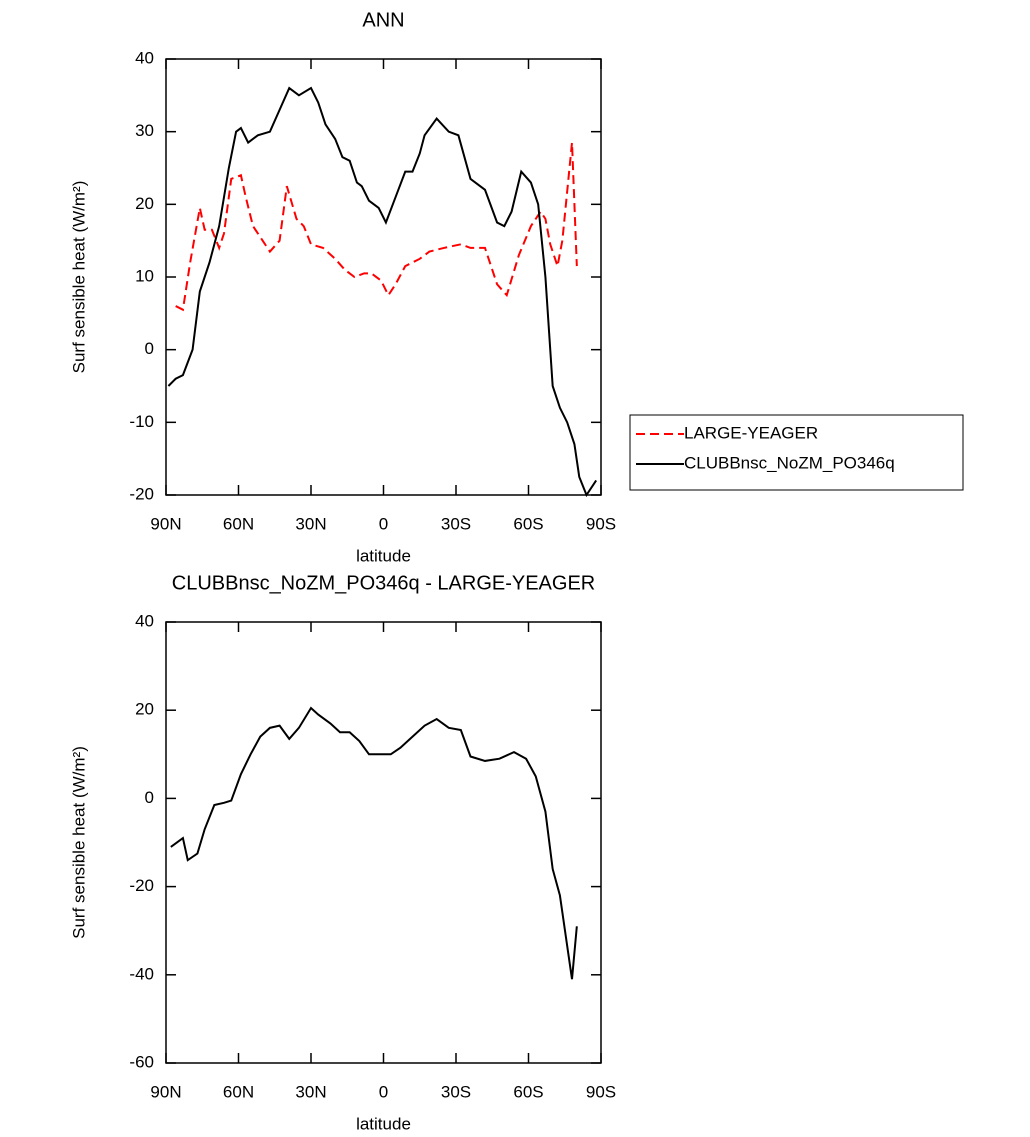 The image size is (1030, 1137). I want to click on legend-box, so click(796, 452).